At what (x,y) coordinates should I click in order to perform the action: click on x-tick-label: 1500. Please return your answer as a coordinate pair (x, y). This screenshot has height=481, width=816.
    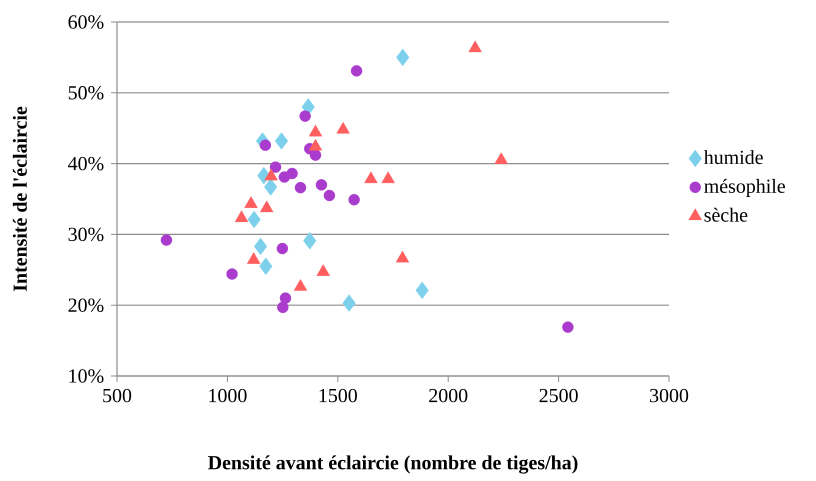
    Looking at the image, I should click on (338, 395).